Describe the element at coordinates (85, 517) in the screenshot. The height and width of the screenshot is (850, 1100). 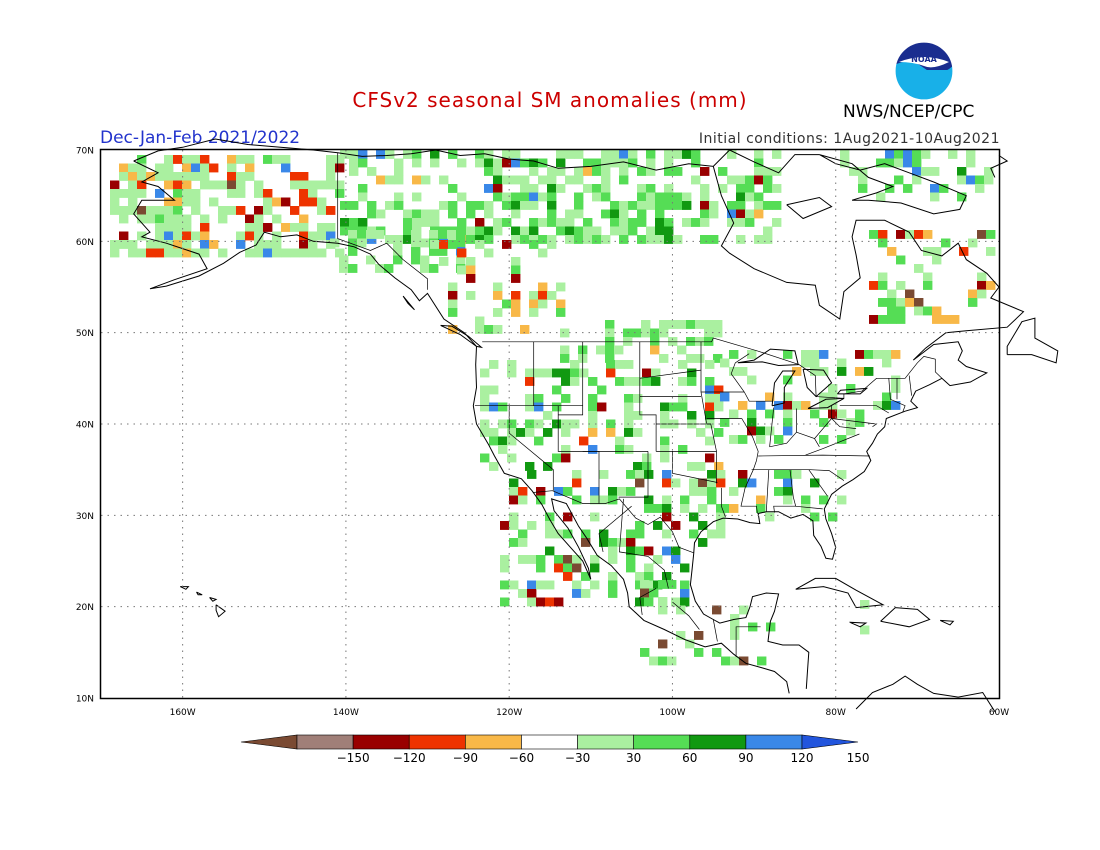
I see `latitude-label: 30N` at that location.